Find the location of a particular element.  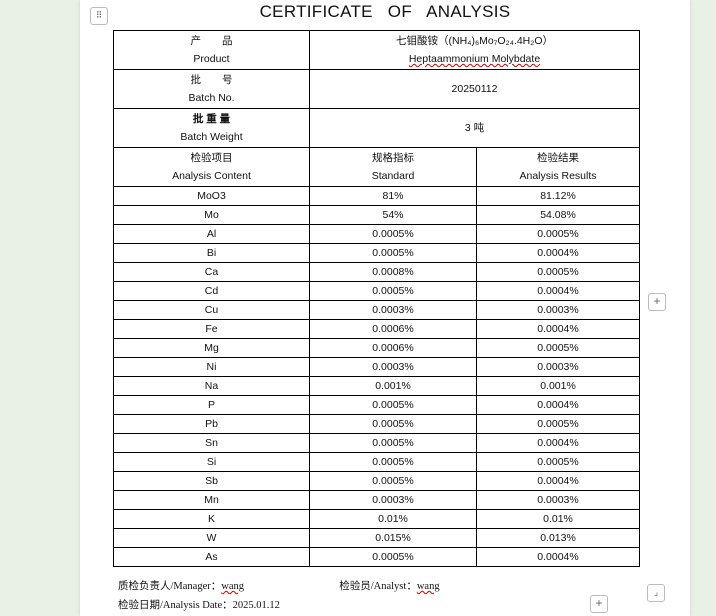

batch-no-label-en: Batch No. is located at coordinates (211, 98).